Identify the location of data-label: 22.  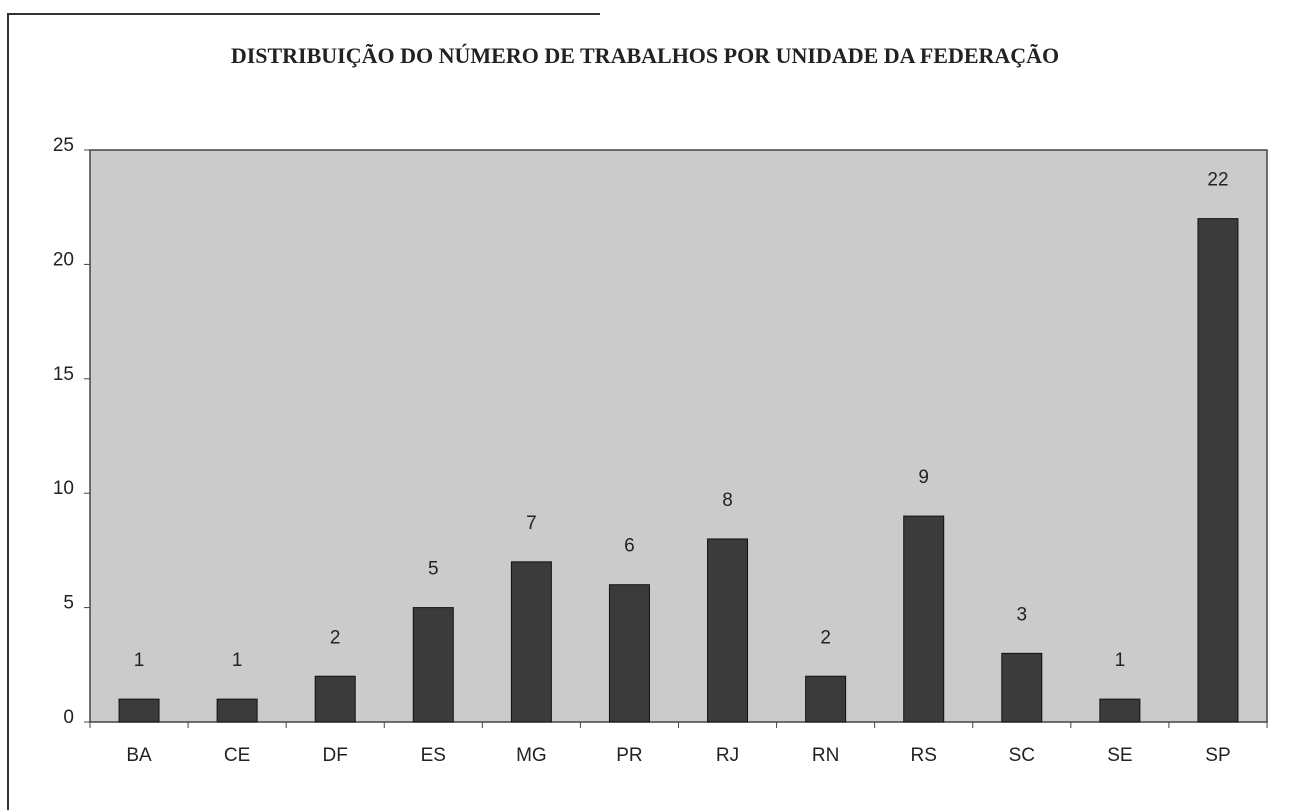
(1217, 180).